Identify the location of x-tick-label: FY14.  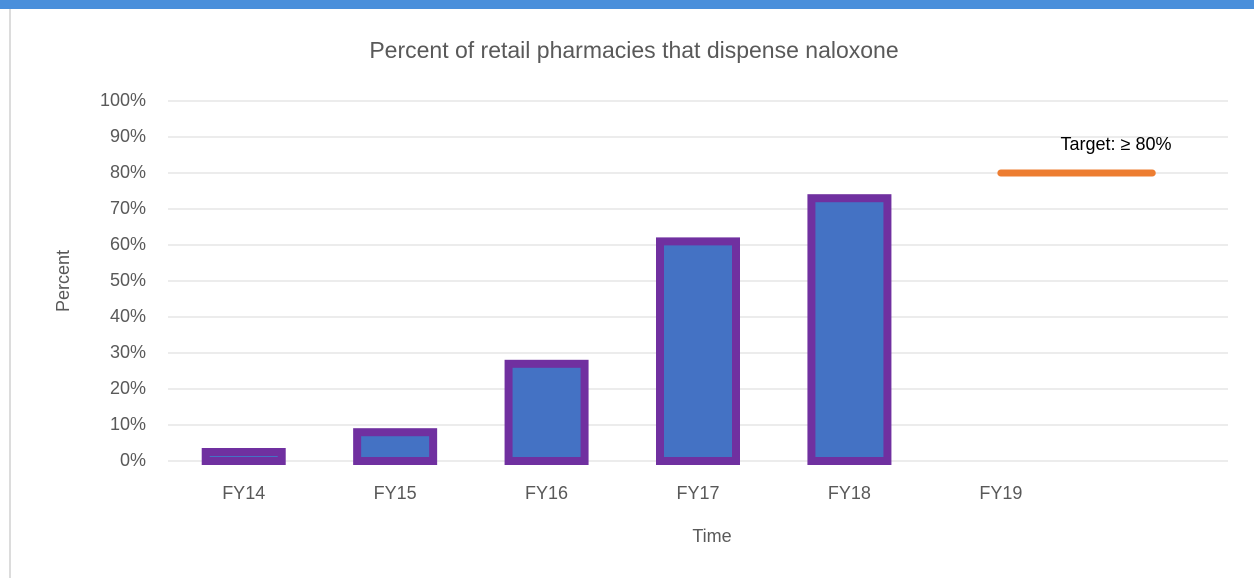
(243, 493).